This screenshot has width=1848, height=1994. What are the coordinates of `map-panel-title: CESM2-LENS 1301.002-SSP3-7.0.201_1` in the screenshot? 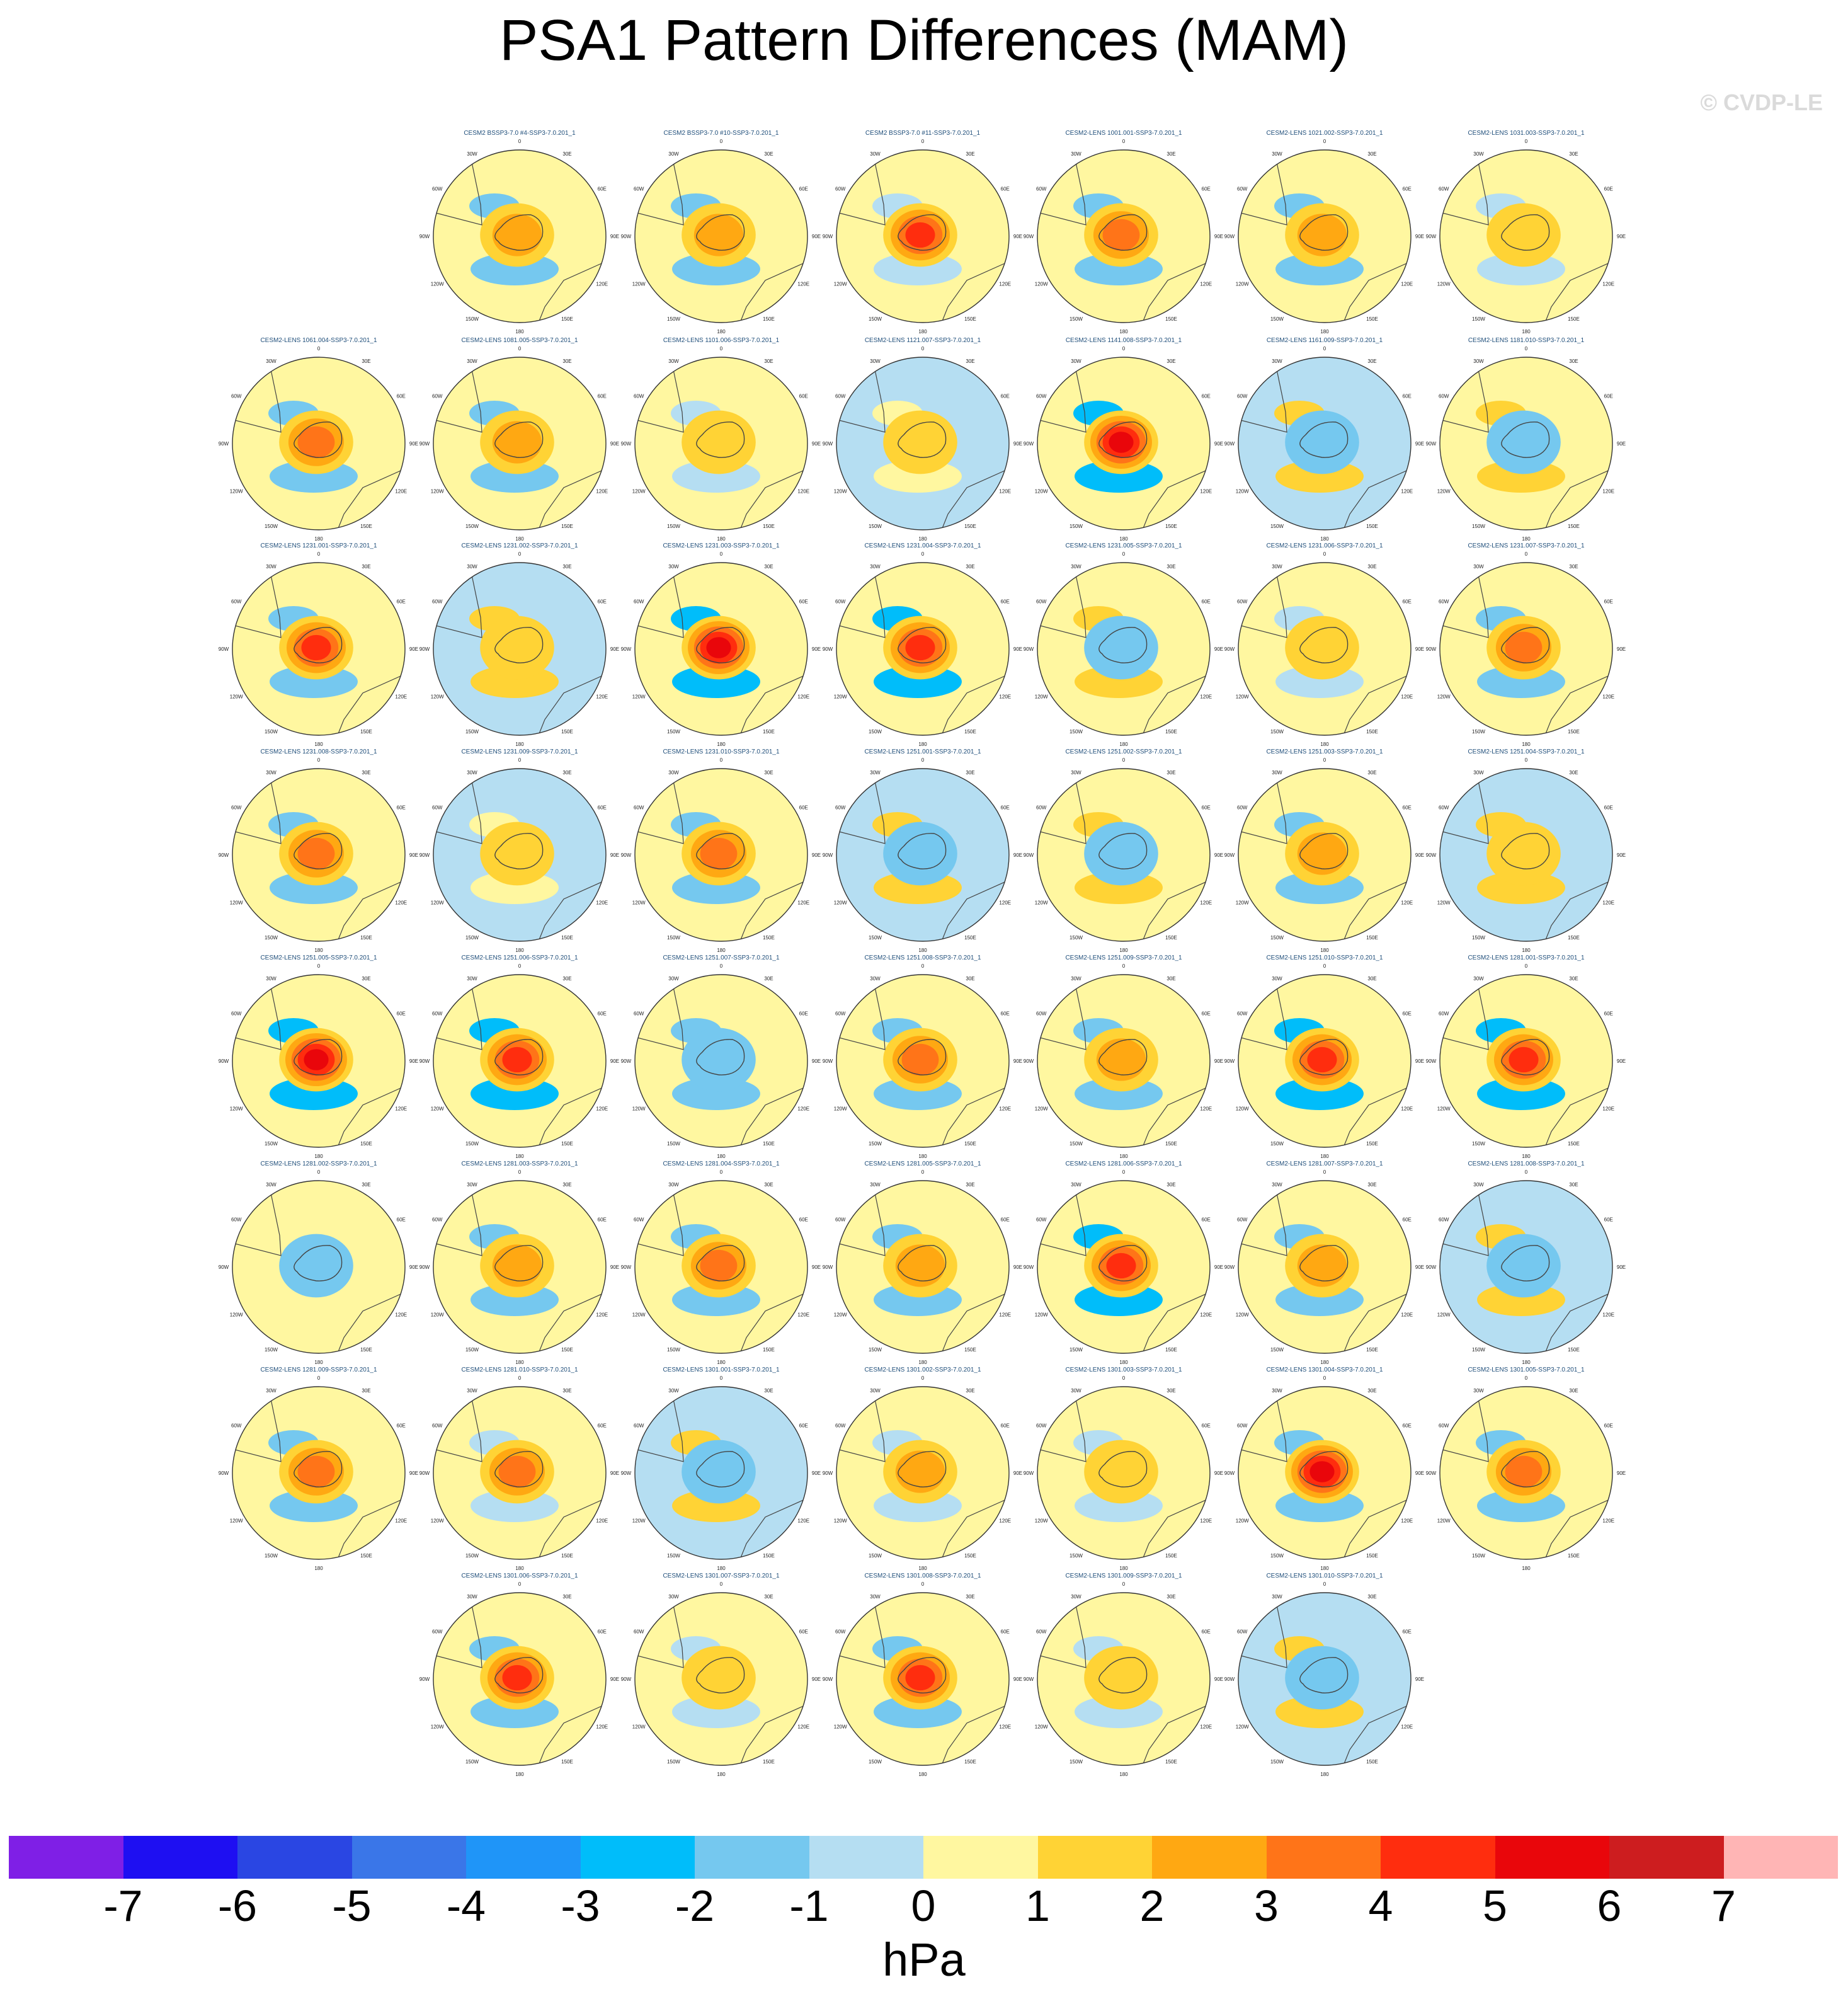 It's located at (922, 1370).